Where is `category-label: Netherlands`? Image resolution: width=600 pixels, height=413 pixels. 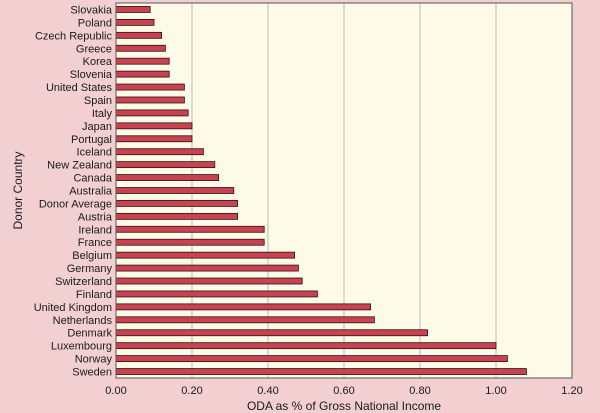
category-label: Netherlands is located at coordinates (83, 321).